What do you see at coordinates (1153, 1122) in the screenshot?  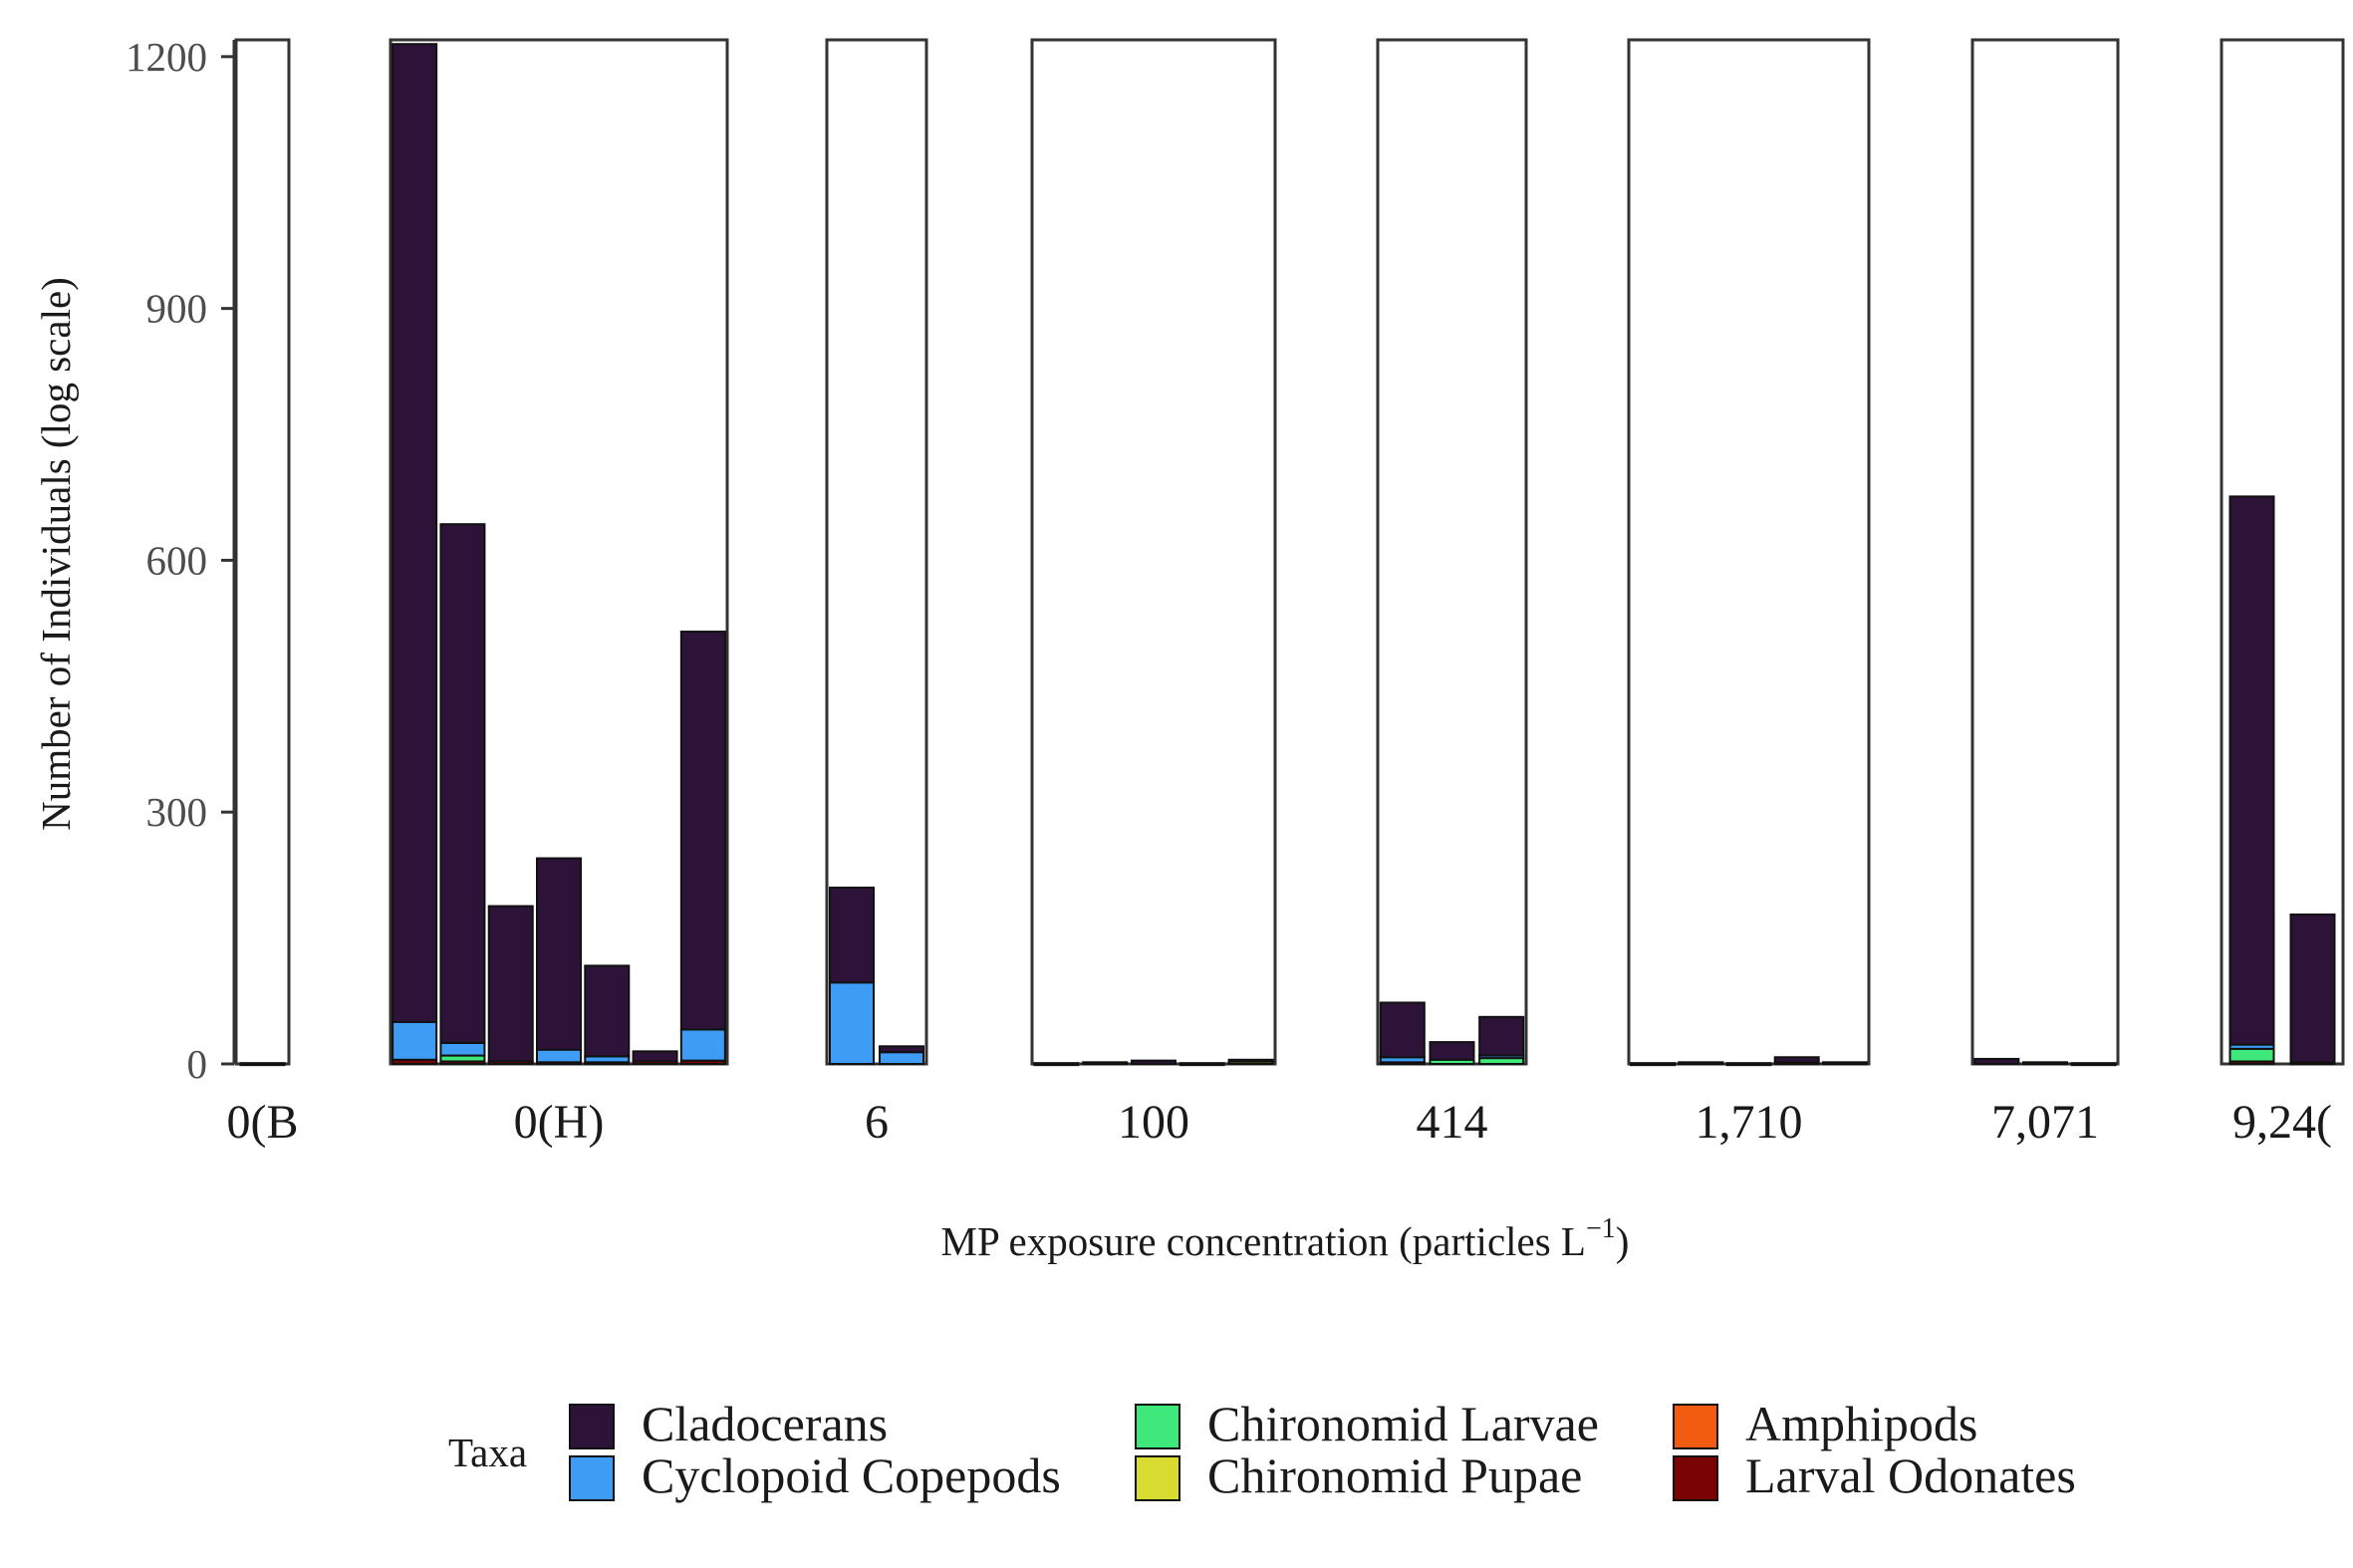 I see `facet-label: 100` at bounding box center [1153, 1122].